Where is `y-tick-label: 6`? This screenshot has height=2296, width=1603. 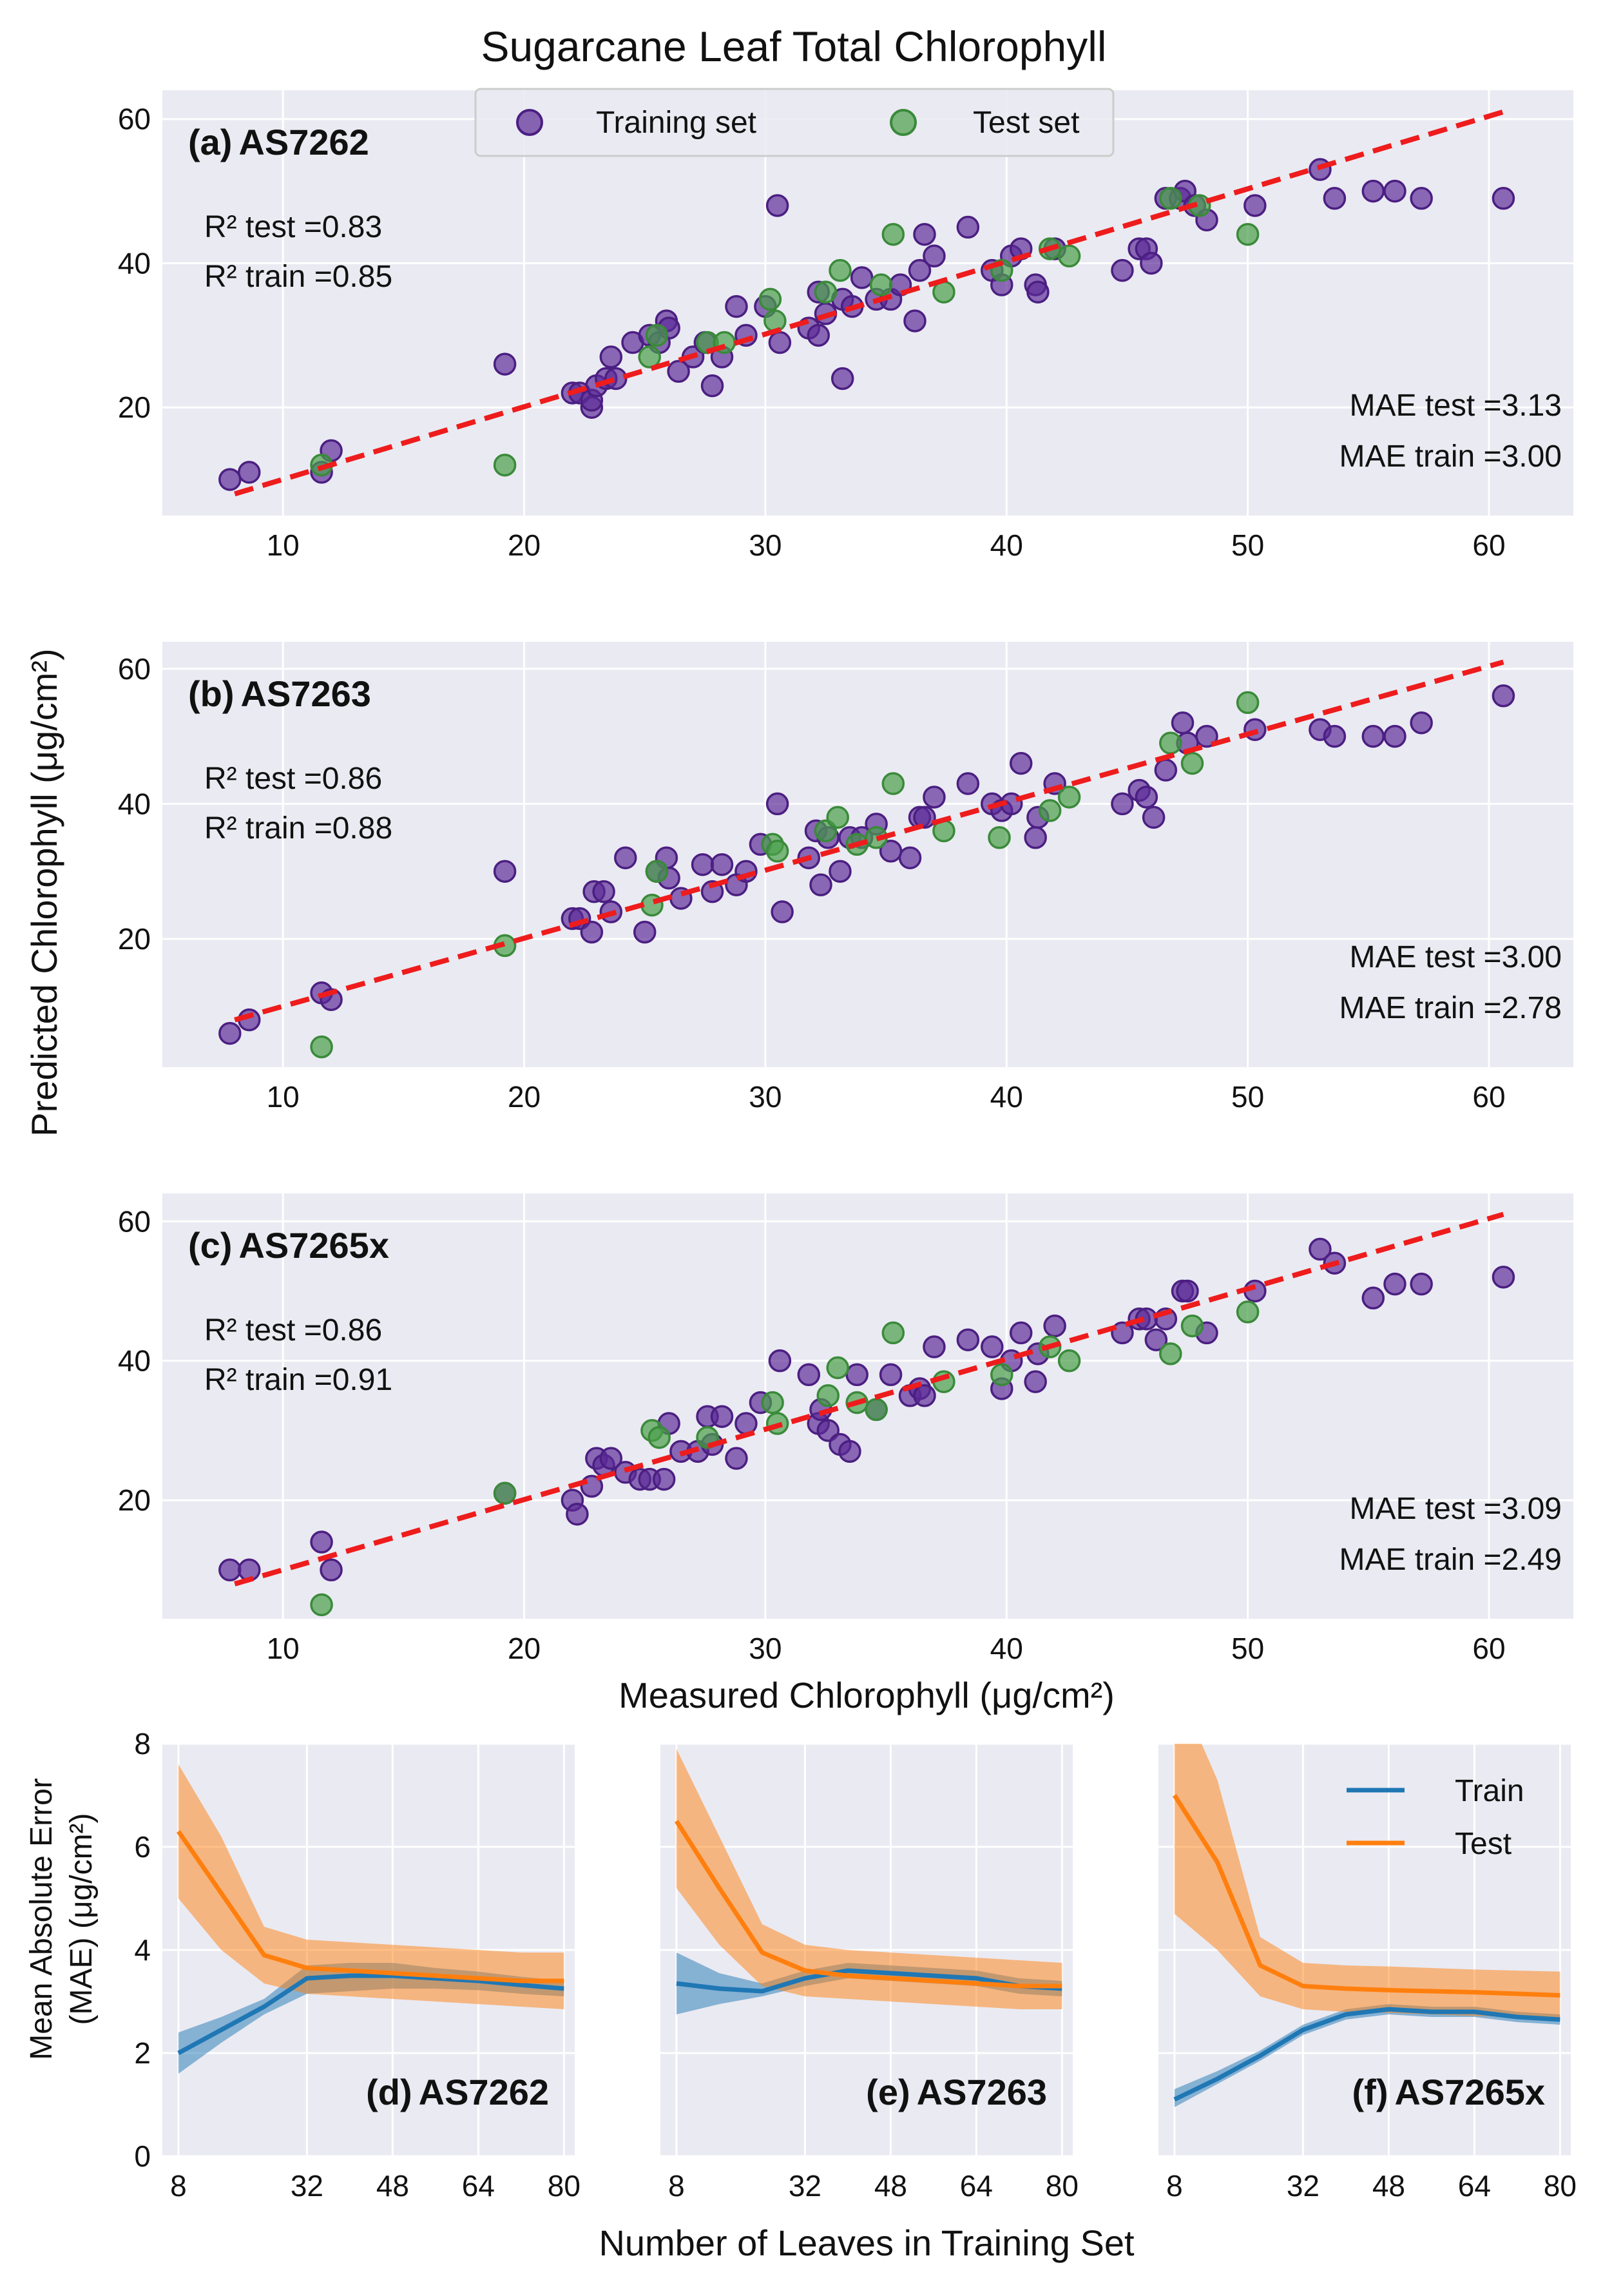 y-tick-label: 6 is located at coordinates (142, 1847).